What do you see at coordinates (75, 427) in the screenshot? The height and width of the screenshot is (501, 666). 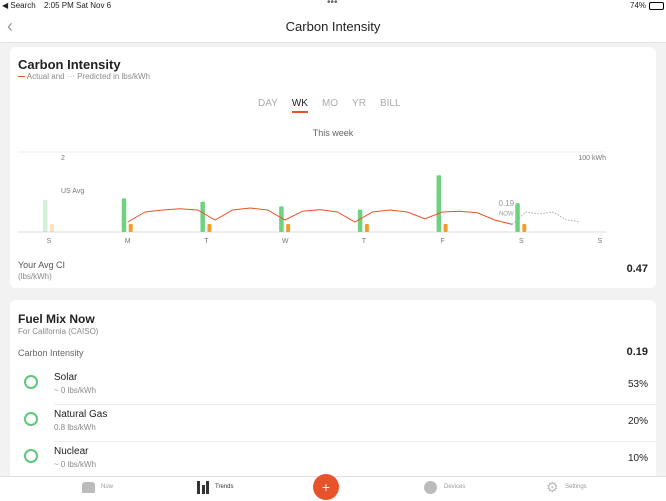 I see `fuel-intensity: 0.8 lbs/kWh` at bounding box center [75, 427].